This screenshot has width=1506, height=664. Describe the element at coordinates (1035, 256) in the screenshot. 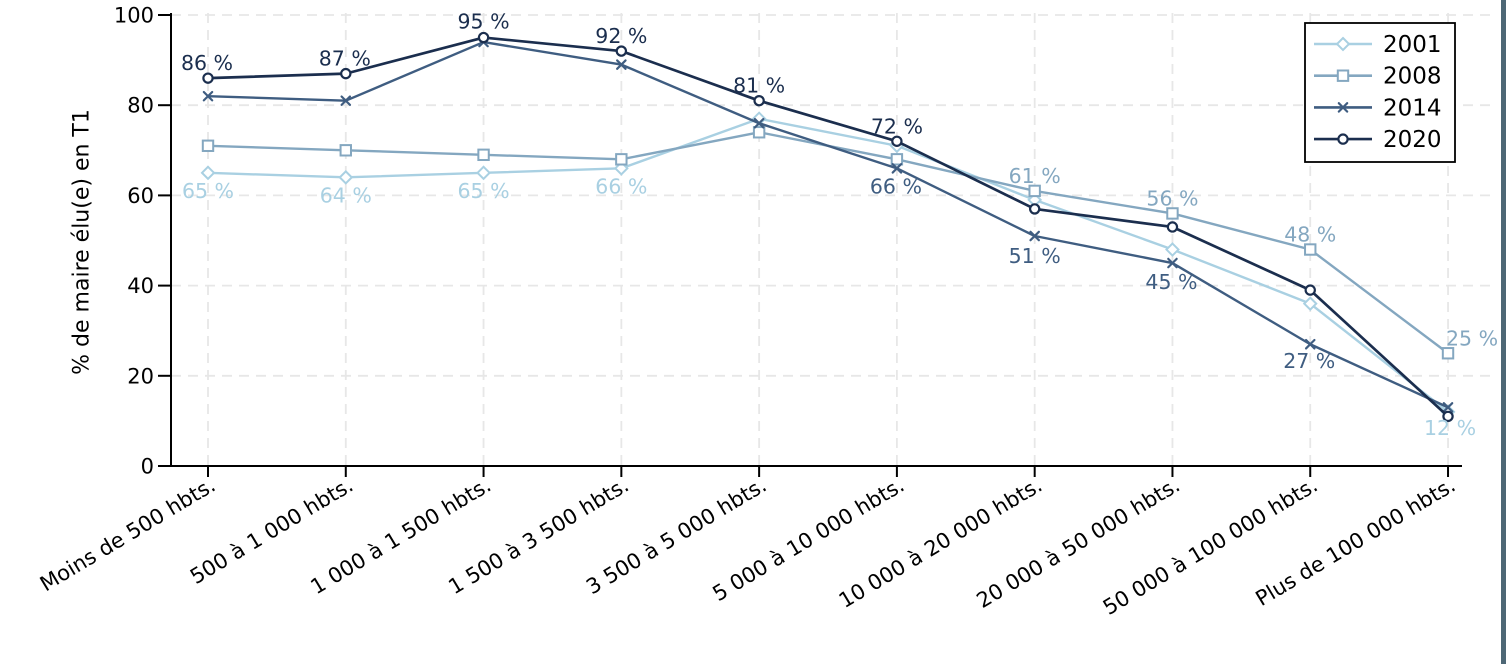

I see `point-label-2014: 51 %` at that location.